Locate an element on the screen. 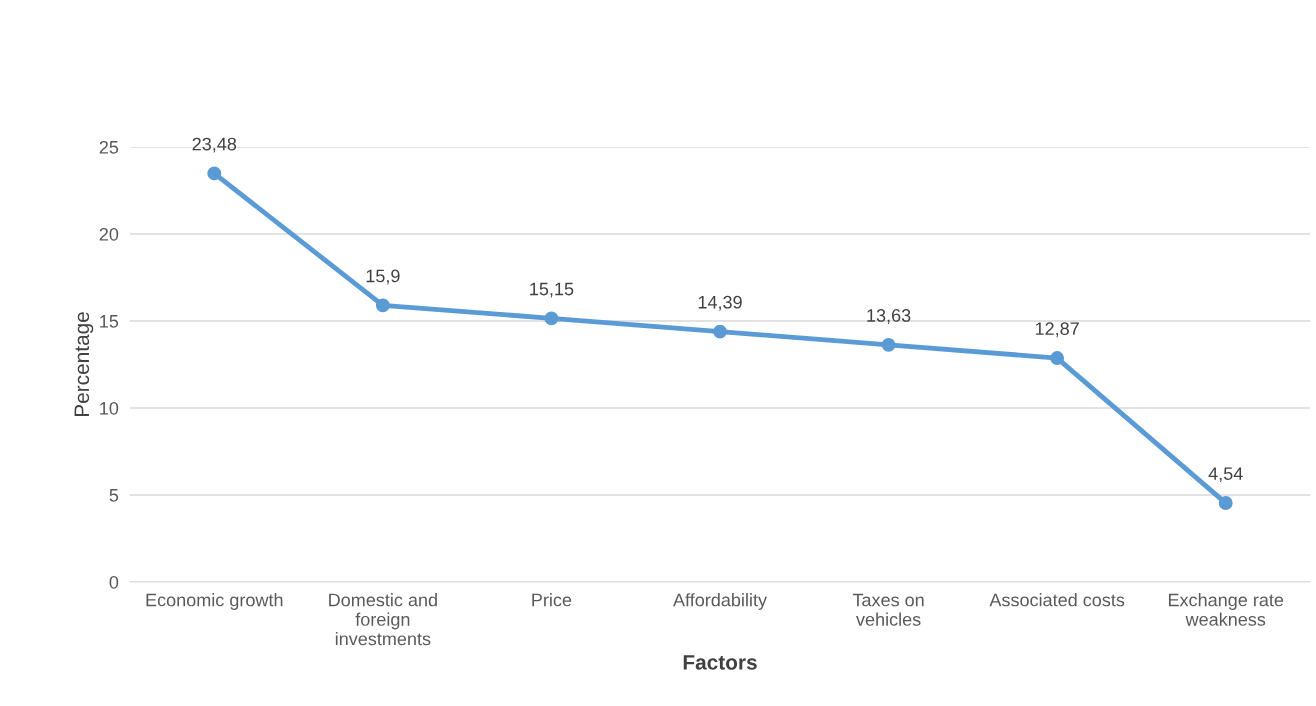 This screenshot has height=706, width=1316. x-tick-label: Affordability is located at coordinates (720, 601).